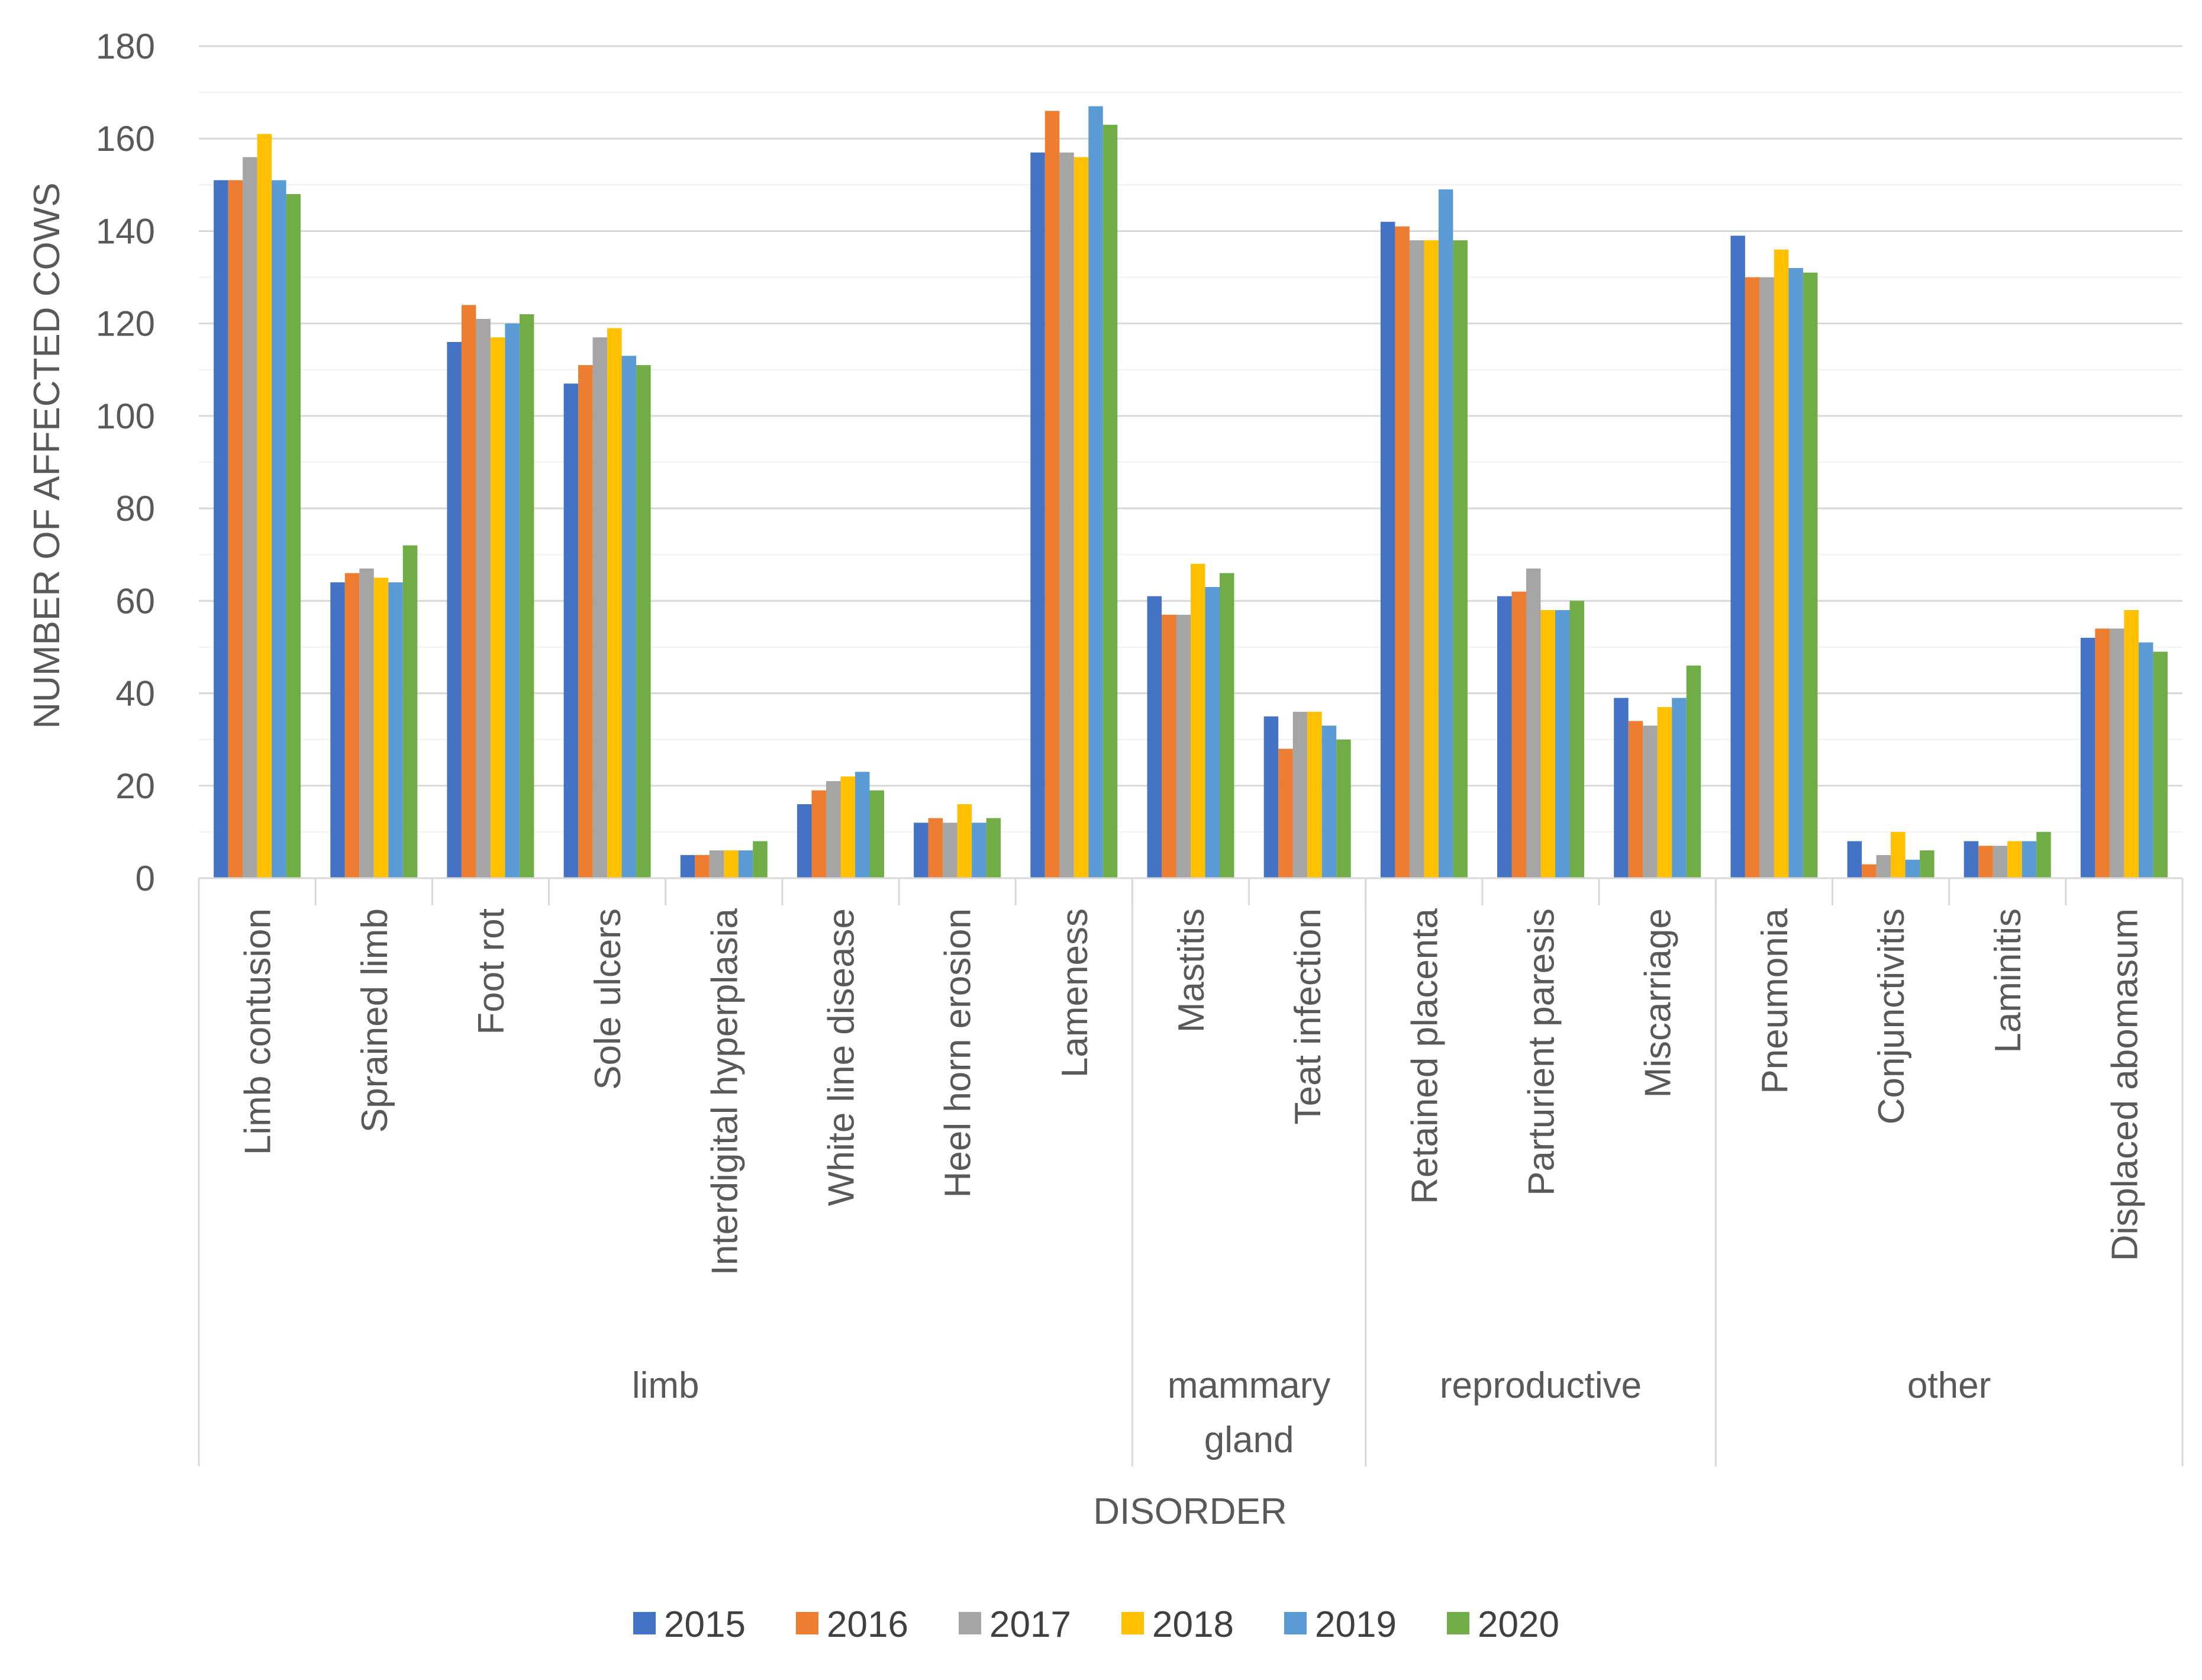  Describe the element at coordinates (125, 46) in the screenshot. I see `y-tick-label: 180` at that location.